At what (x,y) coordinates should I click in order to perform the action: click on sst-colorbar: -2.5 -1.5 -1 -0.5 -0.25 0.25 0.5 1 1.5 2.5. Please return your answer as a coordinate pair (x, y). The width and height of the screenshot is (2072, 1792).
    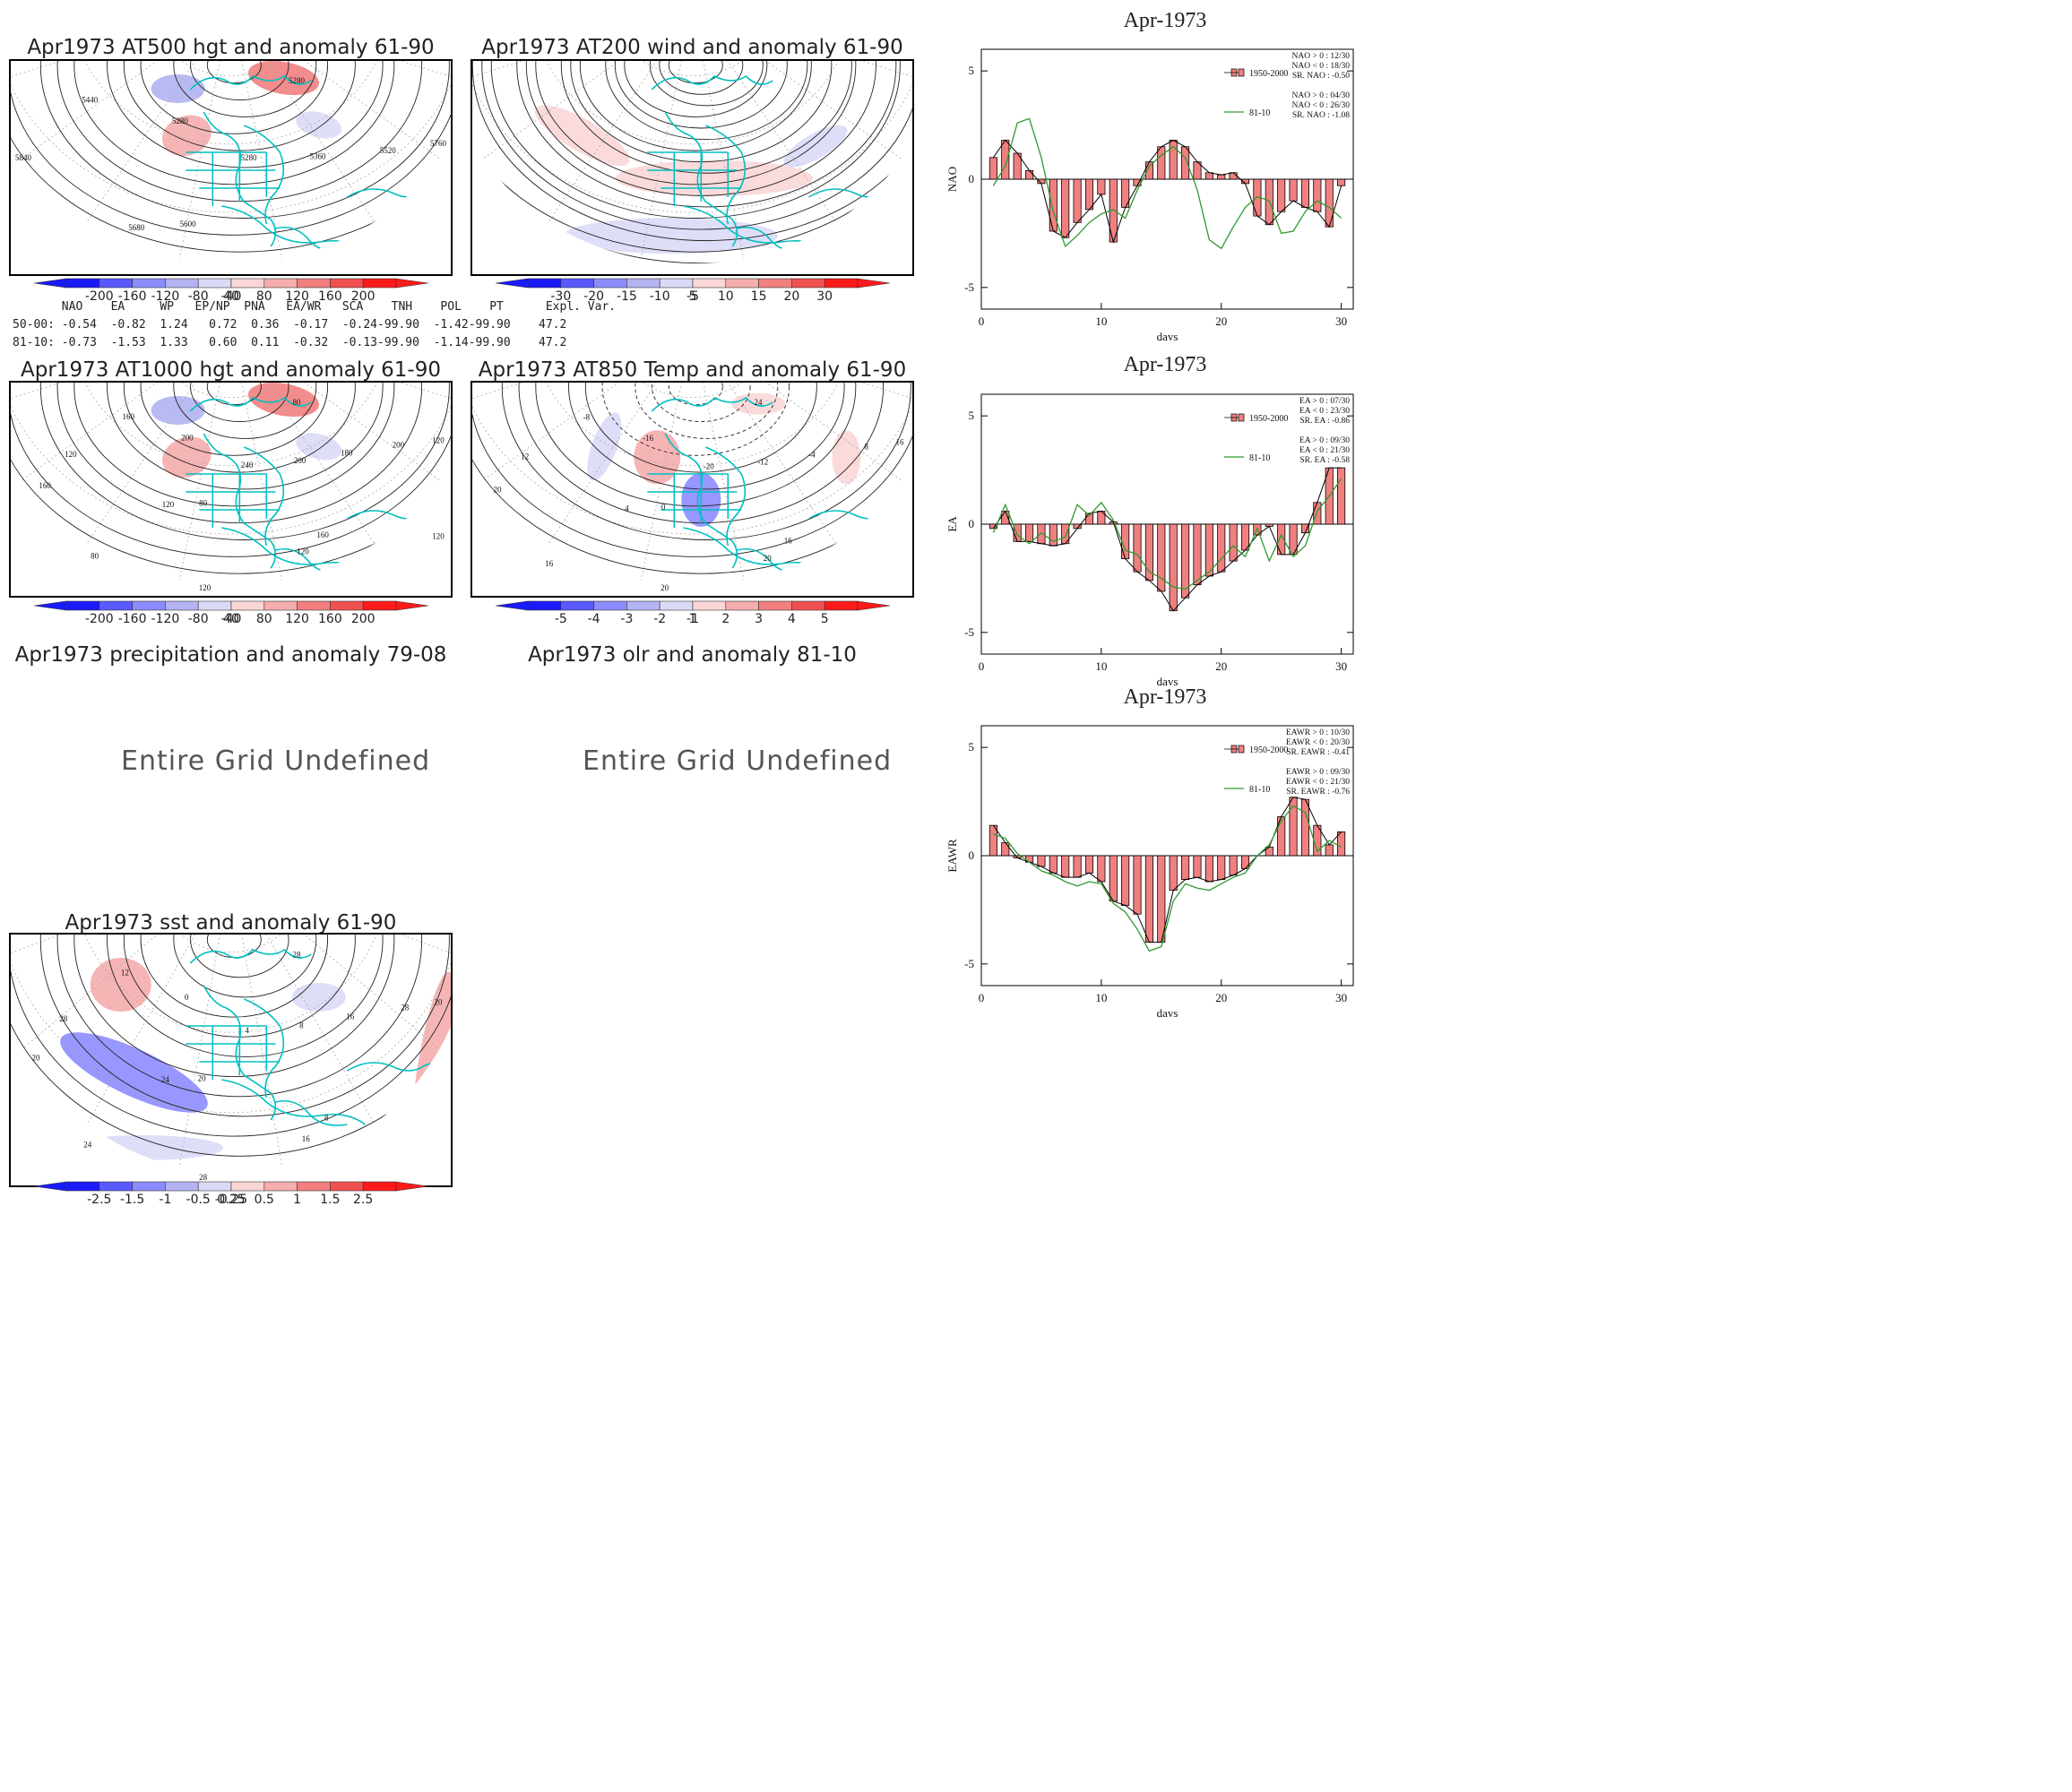
    Looking at the image, I should click on (231, 1195).